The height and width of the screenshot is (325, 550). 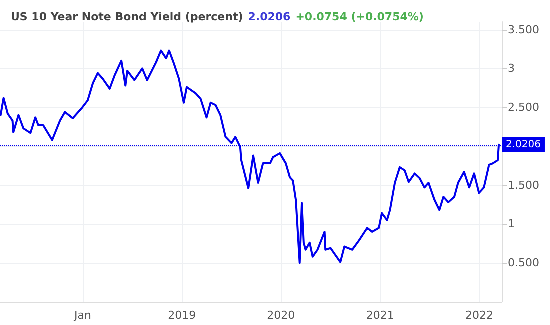 What do you see at coordinates (524, 29) in the screenshot?
I see `y-tick-label: 3.500` at bounding box center [524, 29].